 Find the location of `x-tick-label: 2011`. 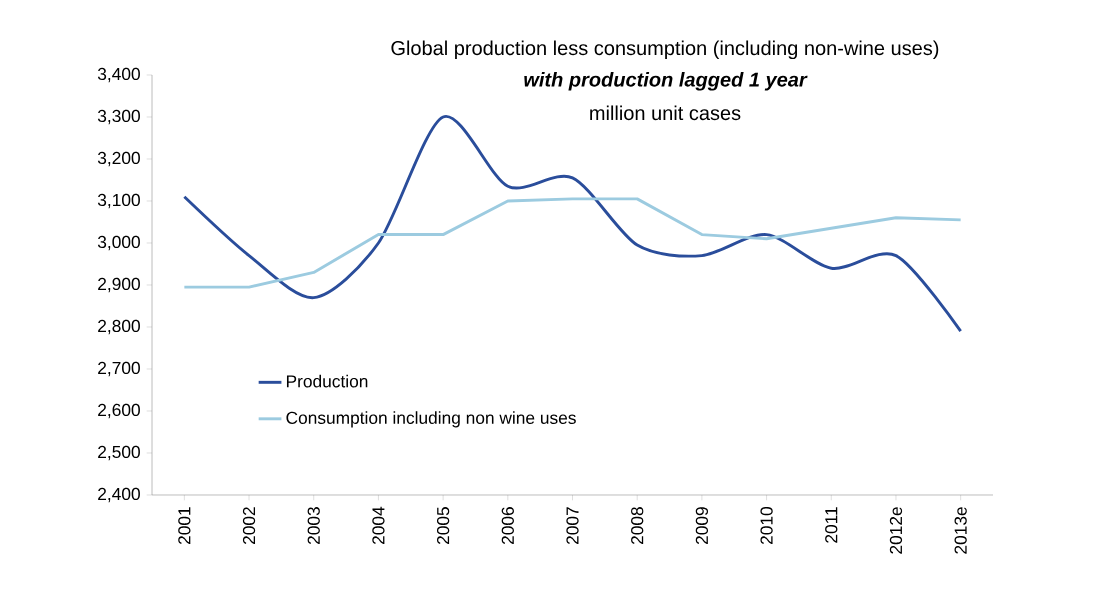

x-tick-label: 2011 is located at coordinates (831, 525).